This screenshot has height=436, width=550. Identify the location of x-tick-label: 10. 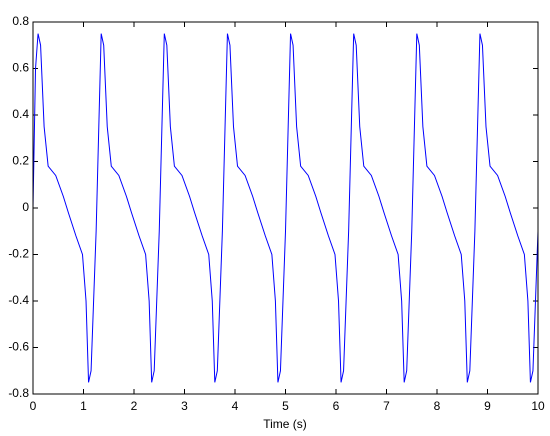
(538, 406).